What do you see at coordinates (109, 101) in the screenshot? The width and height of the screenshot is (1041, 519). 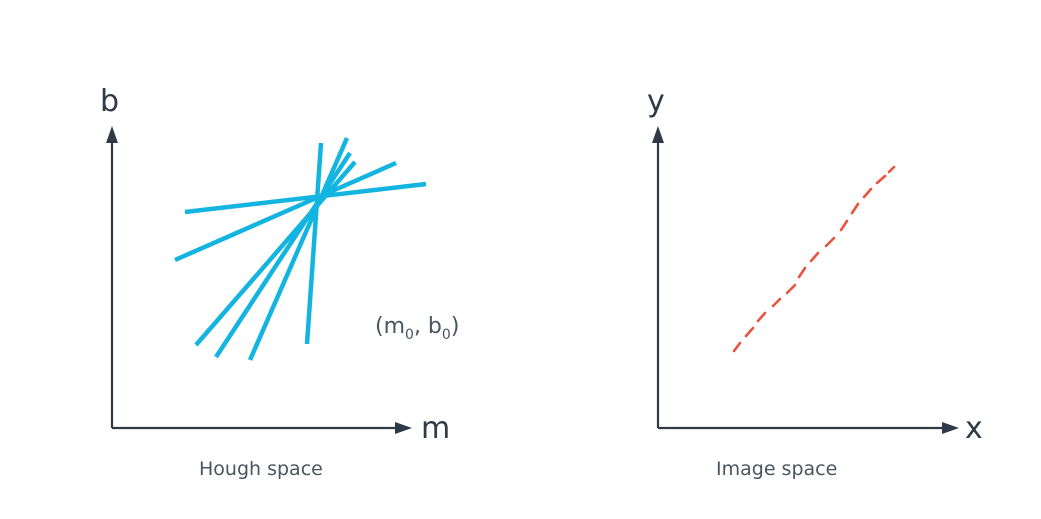 I see `hough-y-axis-label: b` at bounding box center [109, 101].